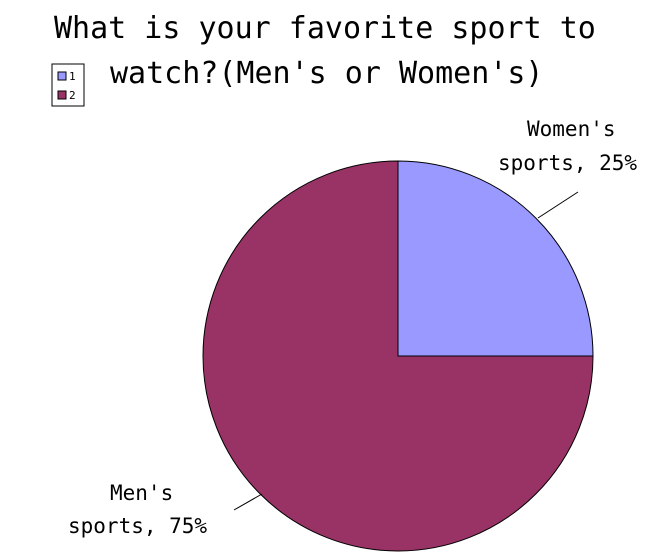  I want to click on legend-label-2: 2, so click(72, 95).